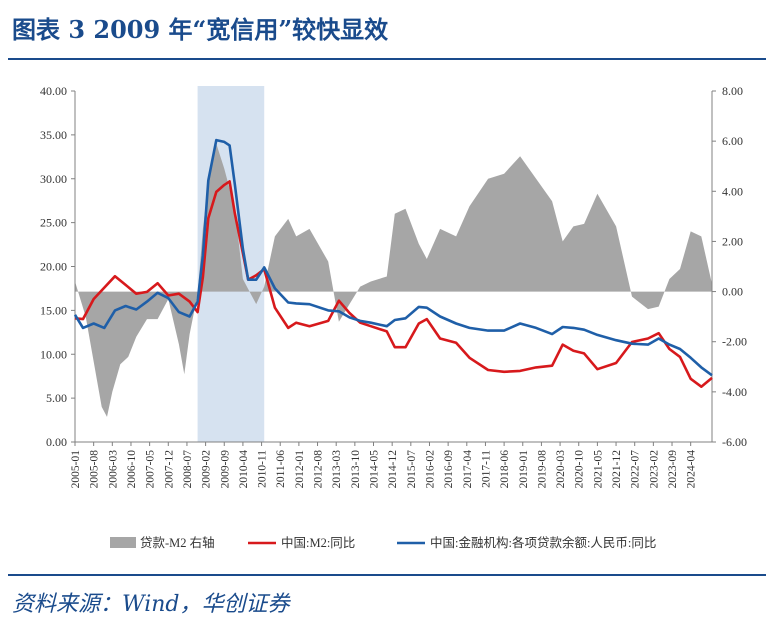 The height and width of the screenshot is (625, 774). What do you see at coordinates (56, 398) in the screenshot?
I see `left-tick-label: 5.00` at bounding box center [56, 398].